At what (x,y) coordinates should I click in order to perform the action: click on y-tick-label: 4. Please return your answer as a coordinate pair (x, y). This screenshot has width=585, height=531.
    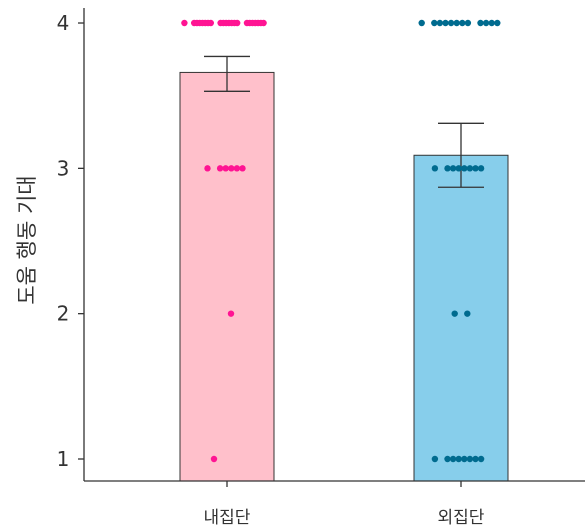
    Looking at the image, I should click on (63, 23).